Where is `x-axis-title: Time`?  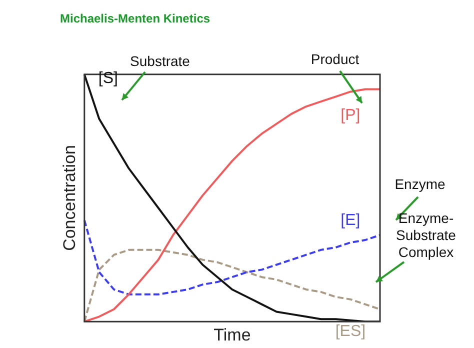 x-axis-title: Time is located at coordinates (232, 334).